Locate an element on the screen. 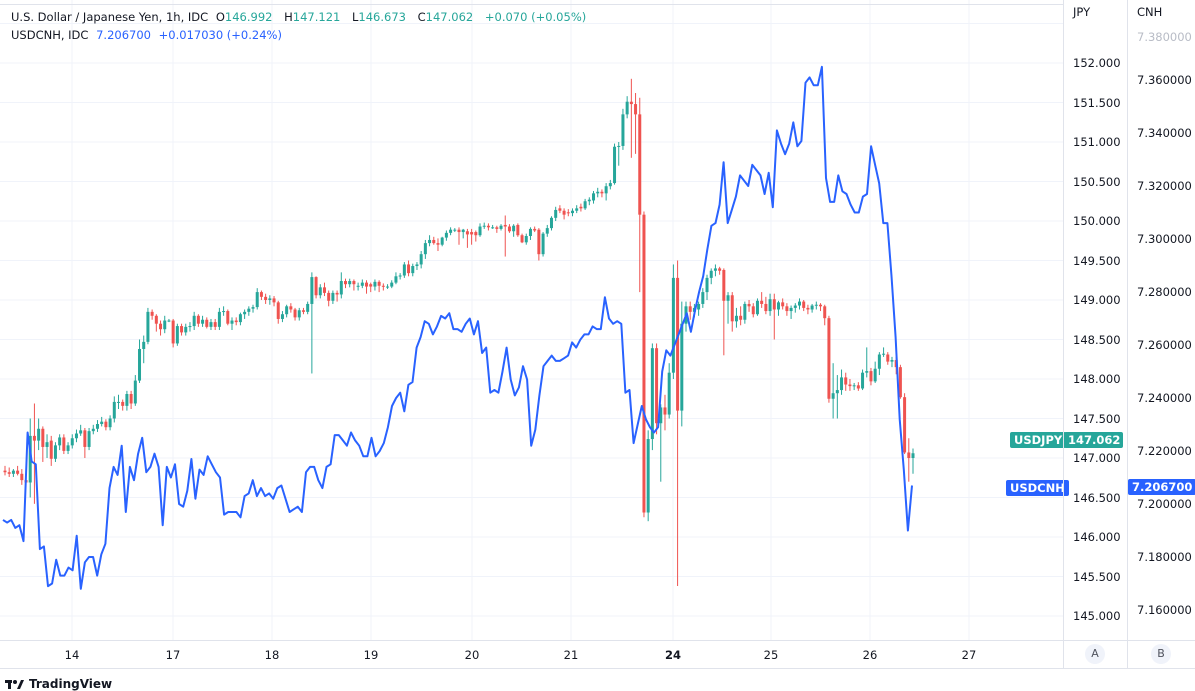 This screenshot has width=1195, height=691. time-tick: 21 is located at coordinates (571, 655).